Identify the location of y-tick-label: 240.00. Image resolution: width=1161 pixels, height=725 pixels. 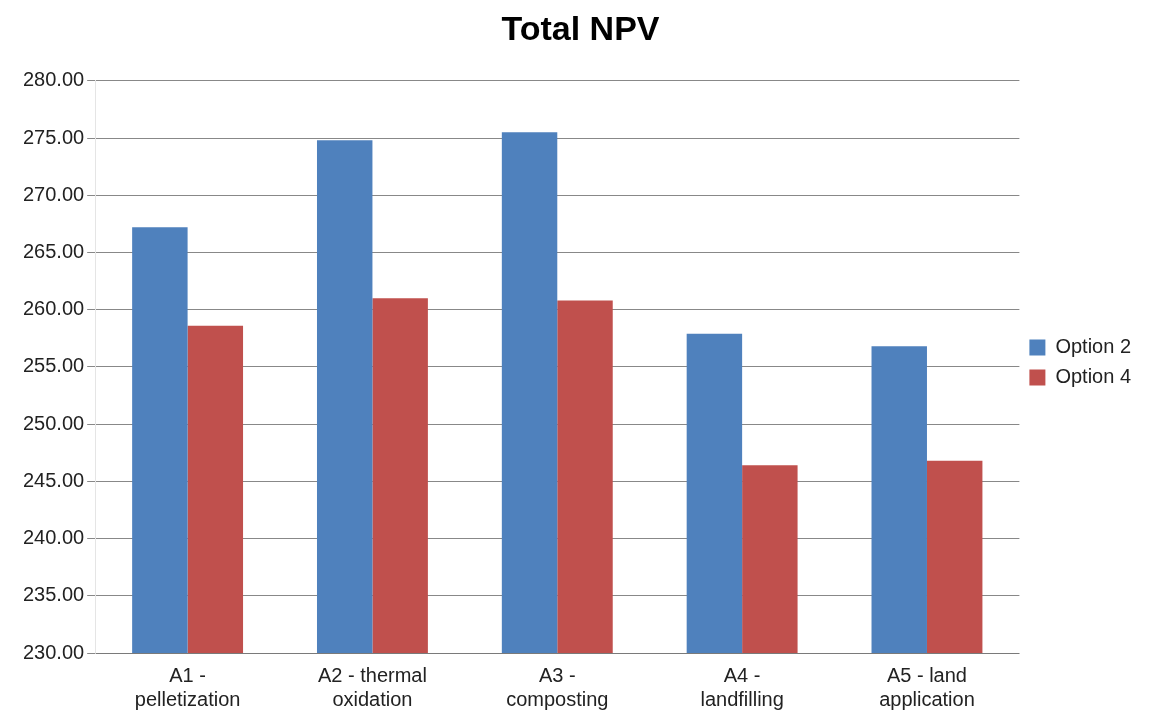
(54, 537).